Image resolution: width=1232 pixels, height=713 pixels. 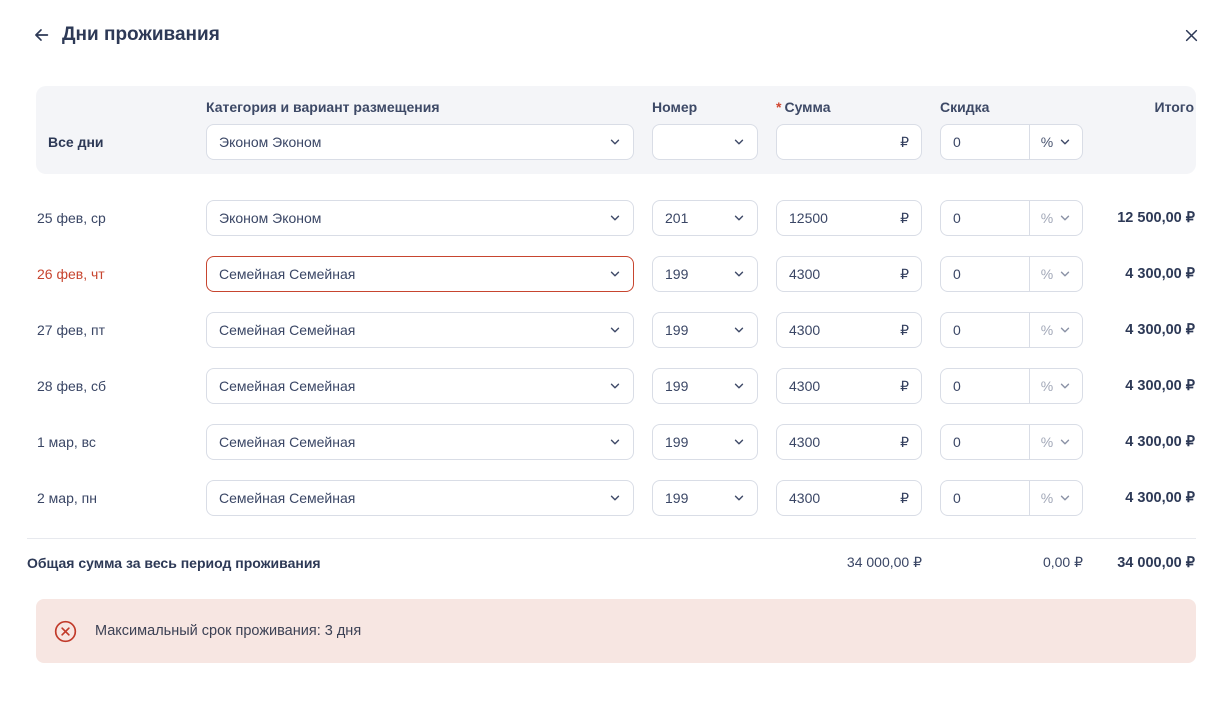 What do you see at coordinates (849, 218) in the screenshot?
I see `amount-input: 12500 ₽` at bounding box center [849, 218].